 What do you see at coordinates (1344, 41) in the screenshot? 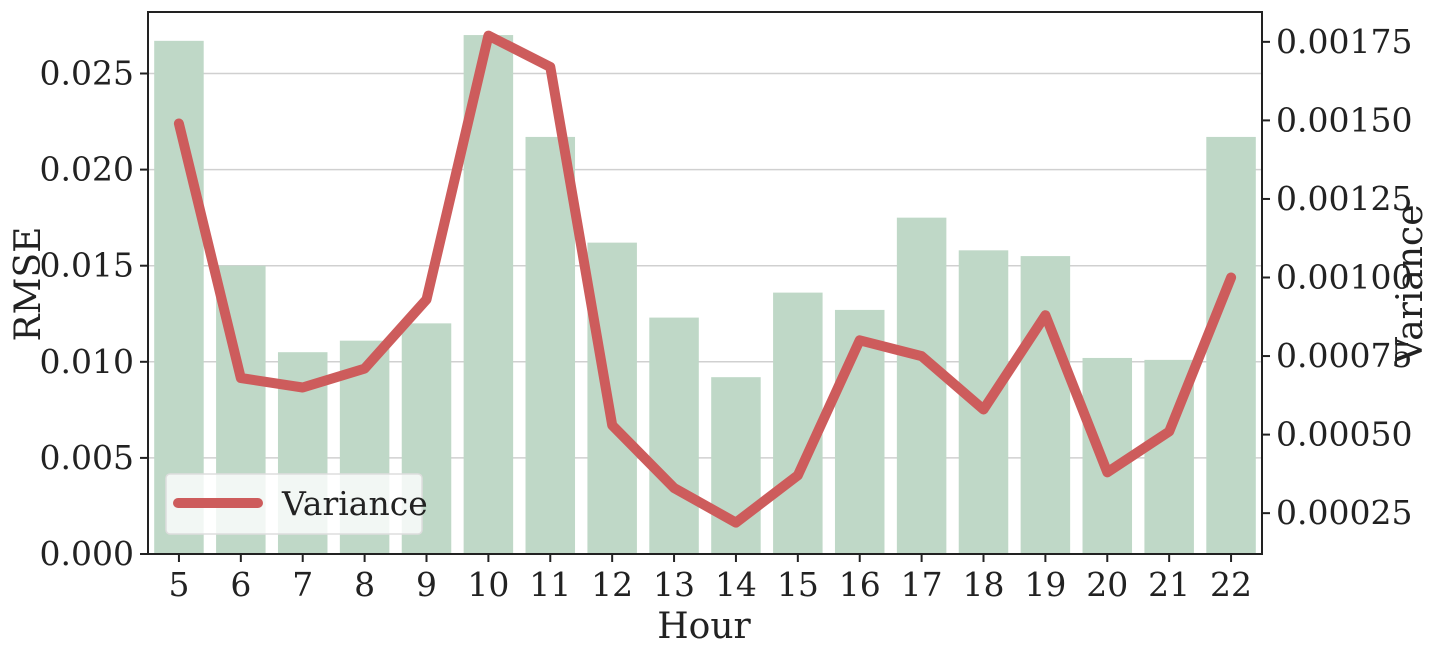
I see `y2-tick-label: 0.00175` at bounding box center [1344, 41].